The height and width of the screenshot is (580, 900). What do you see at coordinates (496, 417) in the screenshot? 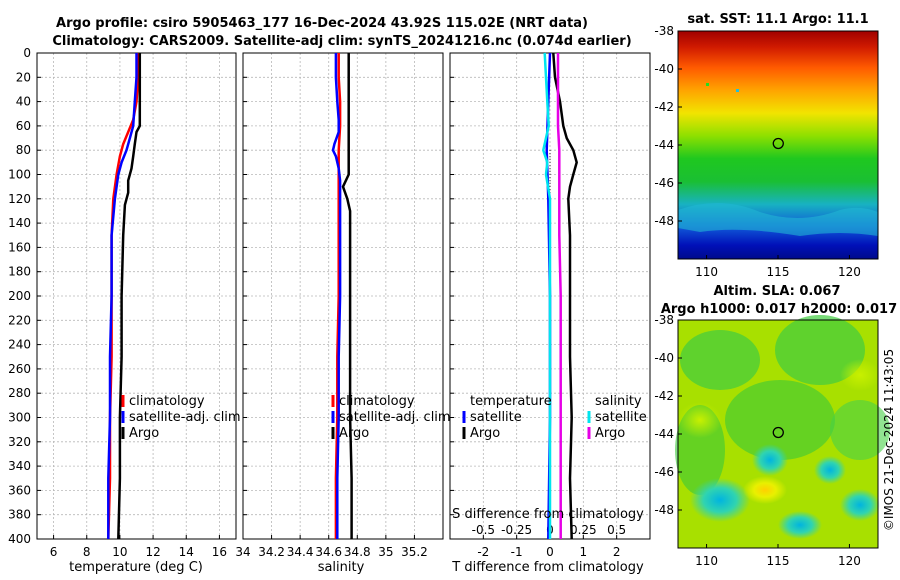
I see `legend-label-t-satellite: satellite` at bounding box center [496, 417].